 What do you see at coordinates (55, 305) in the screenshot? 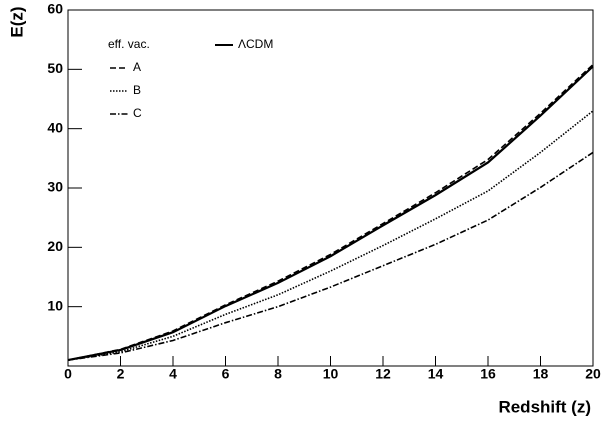
I see `y-tick-label: 10` at bounding box center [55, 305].